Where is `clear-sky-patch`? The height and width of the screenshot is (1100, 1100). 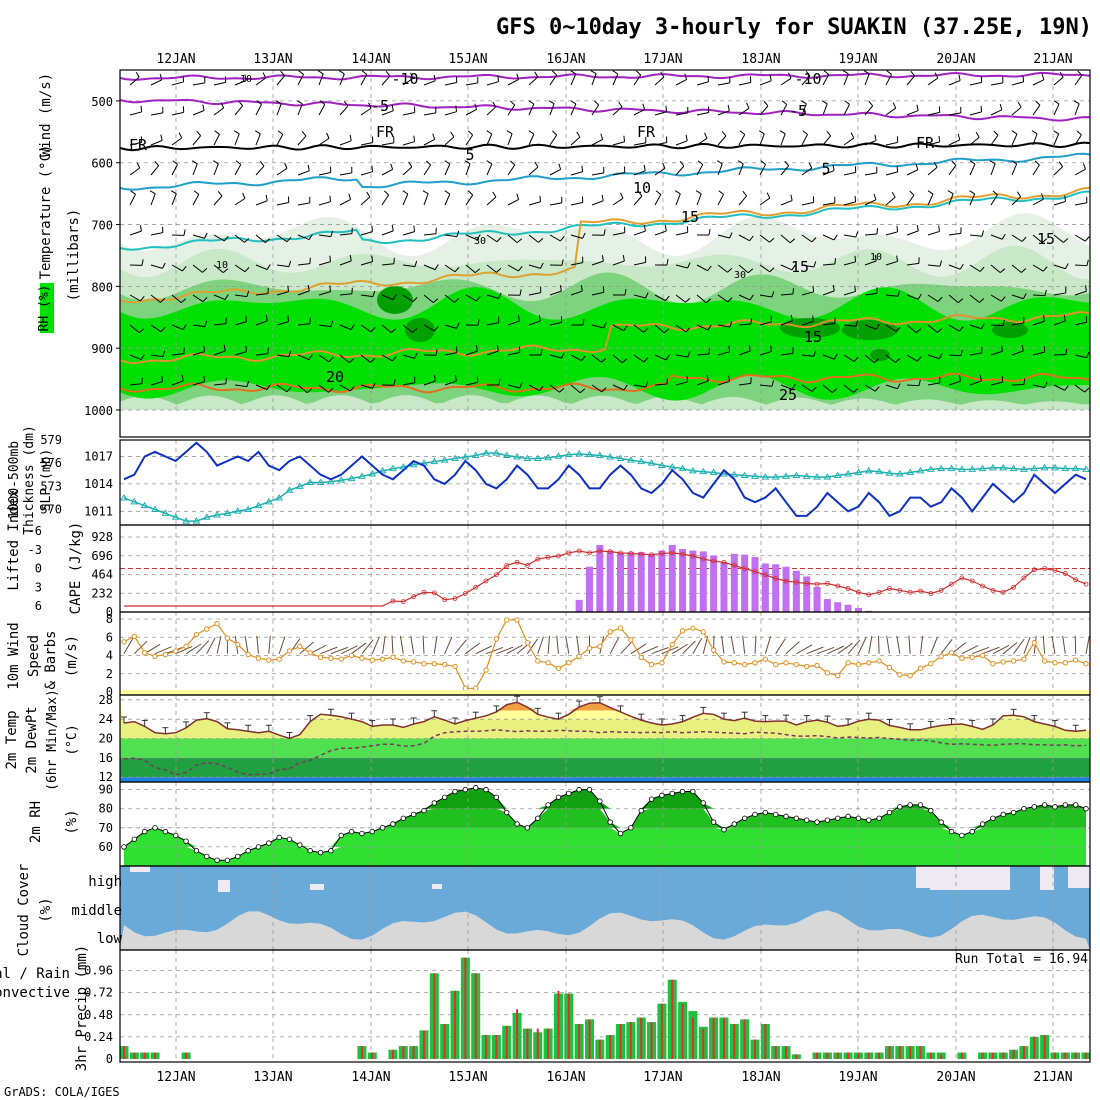 clear-sky-patch is located at coordinates (437, 886).